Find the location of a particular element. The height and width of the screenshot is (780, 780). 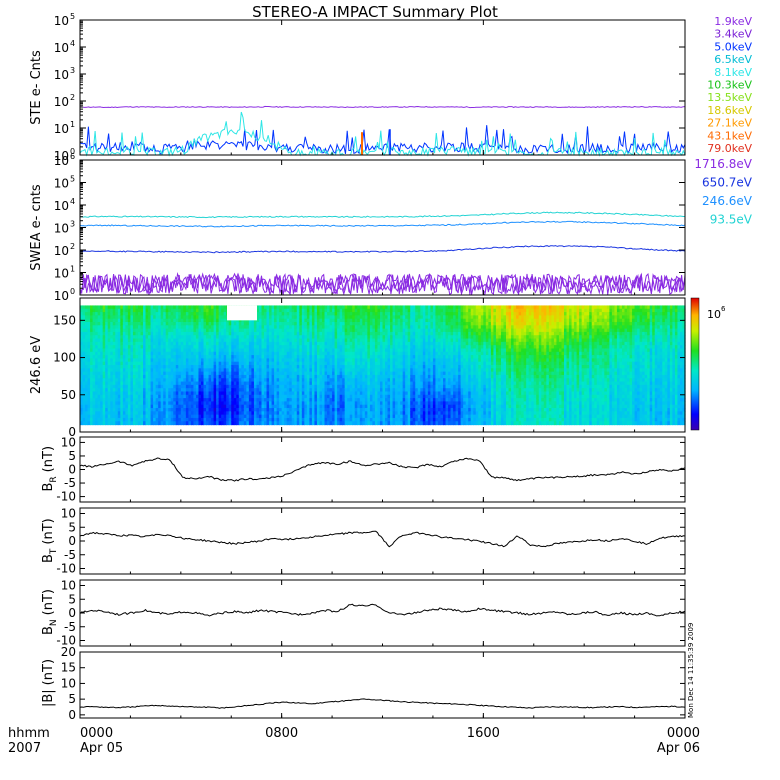

swea-series-line is located at coordinates (382, 215).